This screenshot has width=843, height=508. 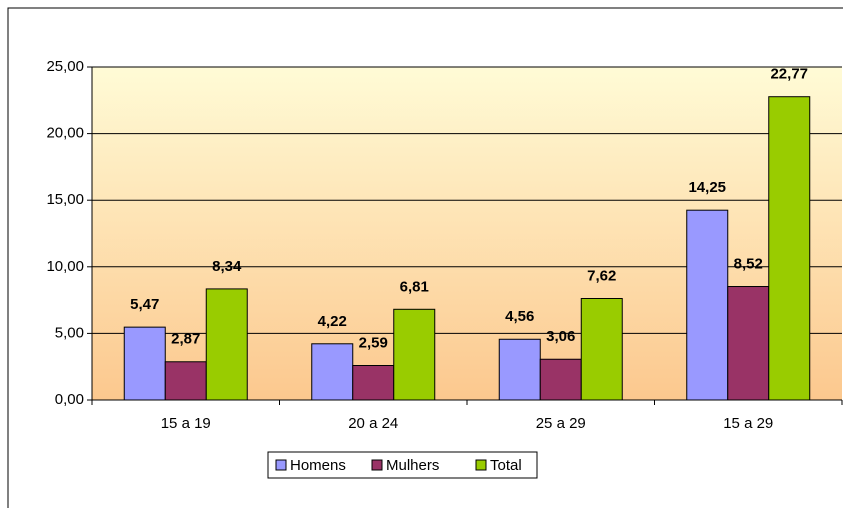 I want to click on x-tick-label: 15 a 19, so click(x=186, y=423).